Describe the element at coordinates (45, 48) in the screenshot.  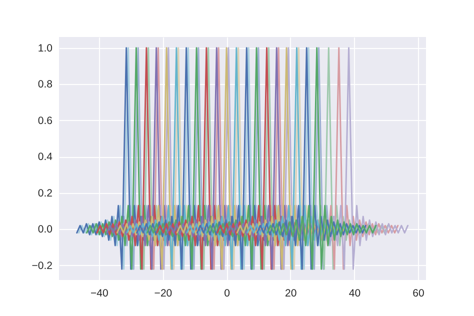
I see `y-tick-label: 1.0` at that location.